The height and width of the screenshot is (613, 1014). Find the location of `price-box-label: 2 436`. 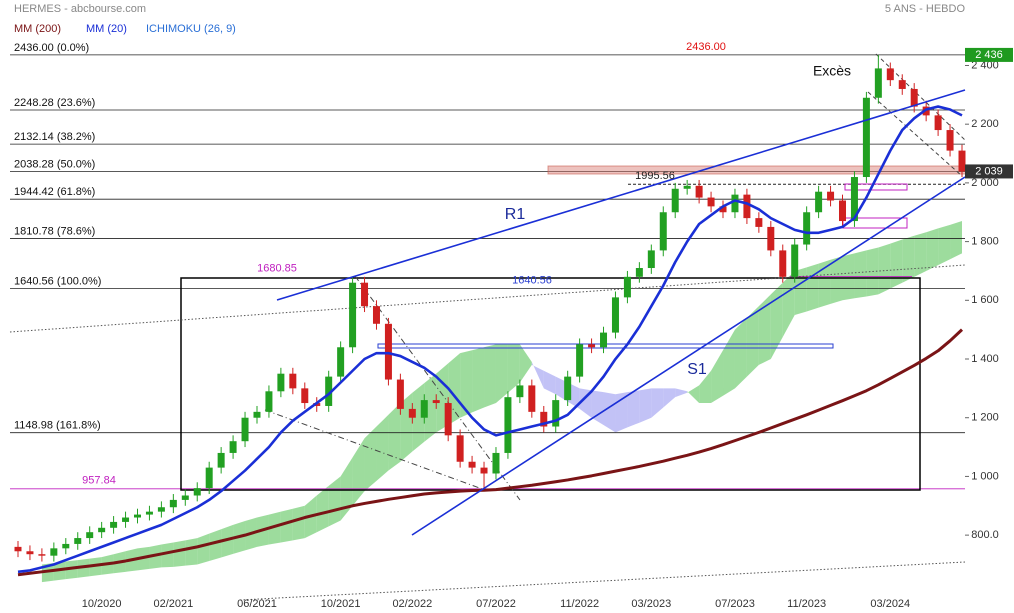

price-box-label: 2 436 is located at coordinates (989, 55).